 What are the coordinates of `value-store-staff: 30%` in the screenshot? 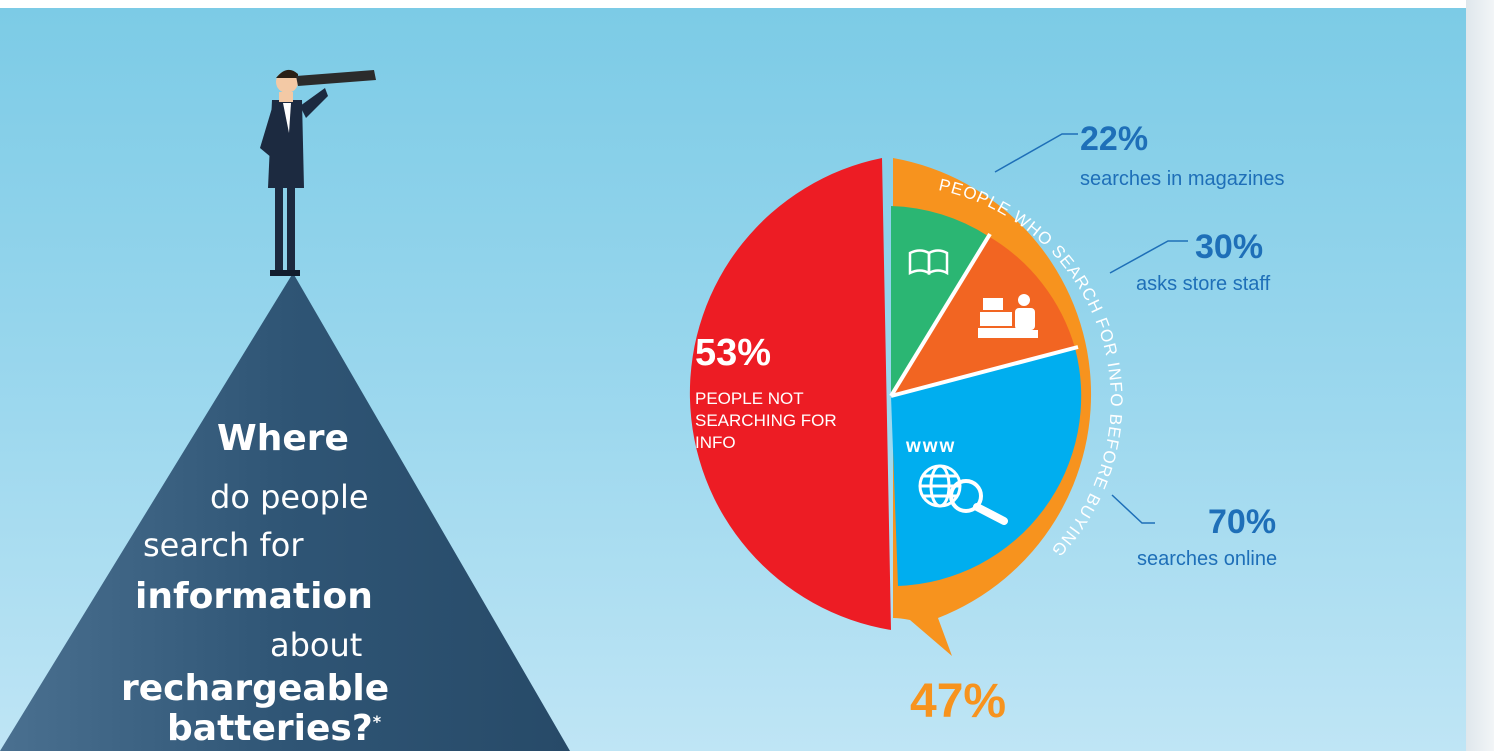 It's located at (1229, 247).